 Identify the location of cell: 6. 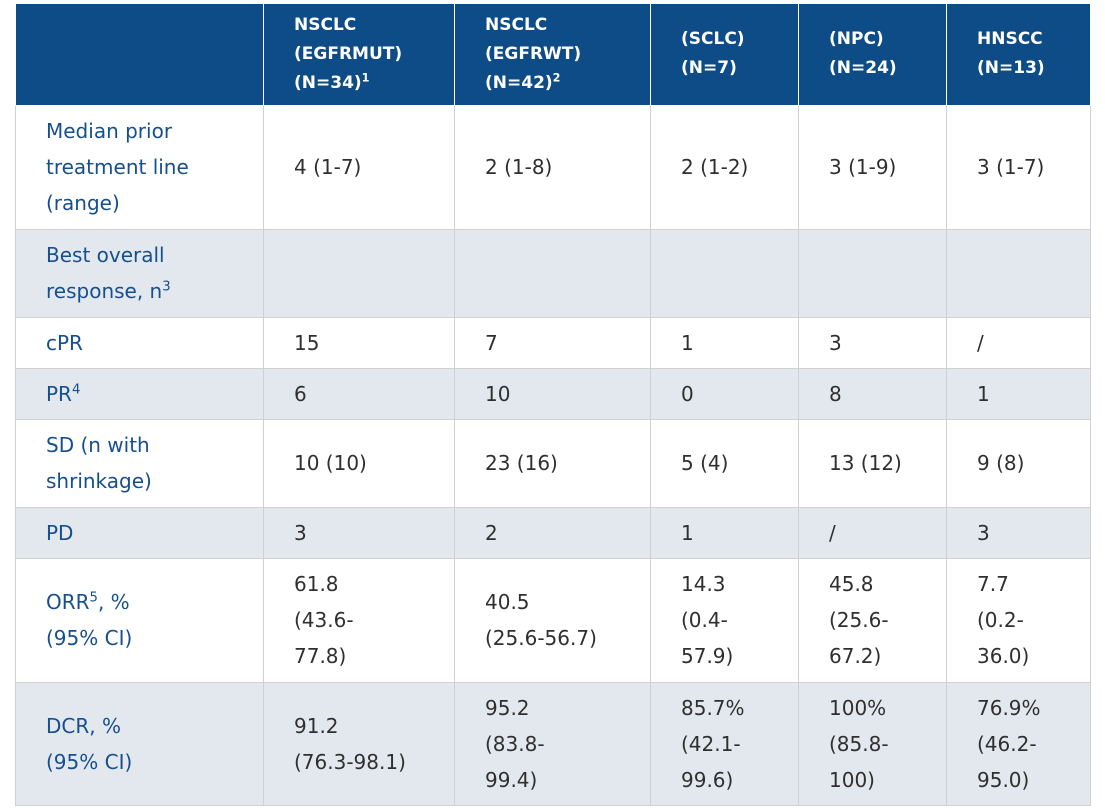
(359, 393).